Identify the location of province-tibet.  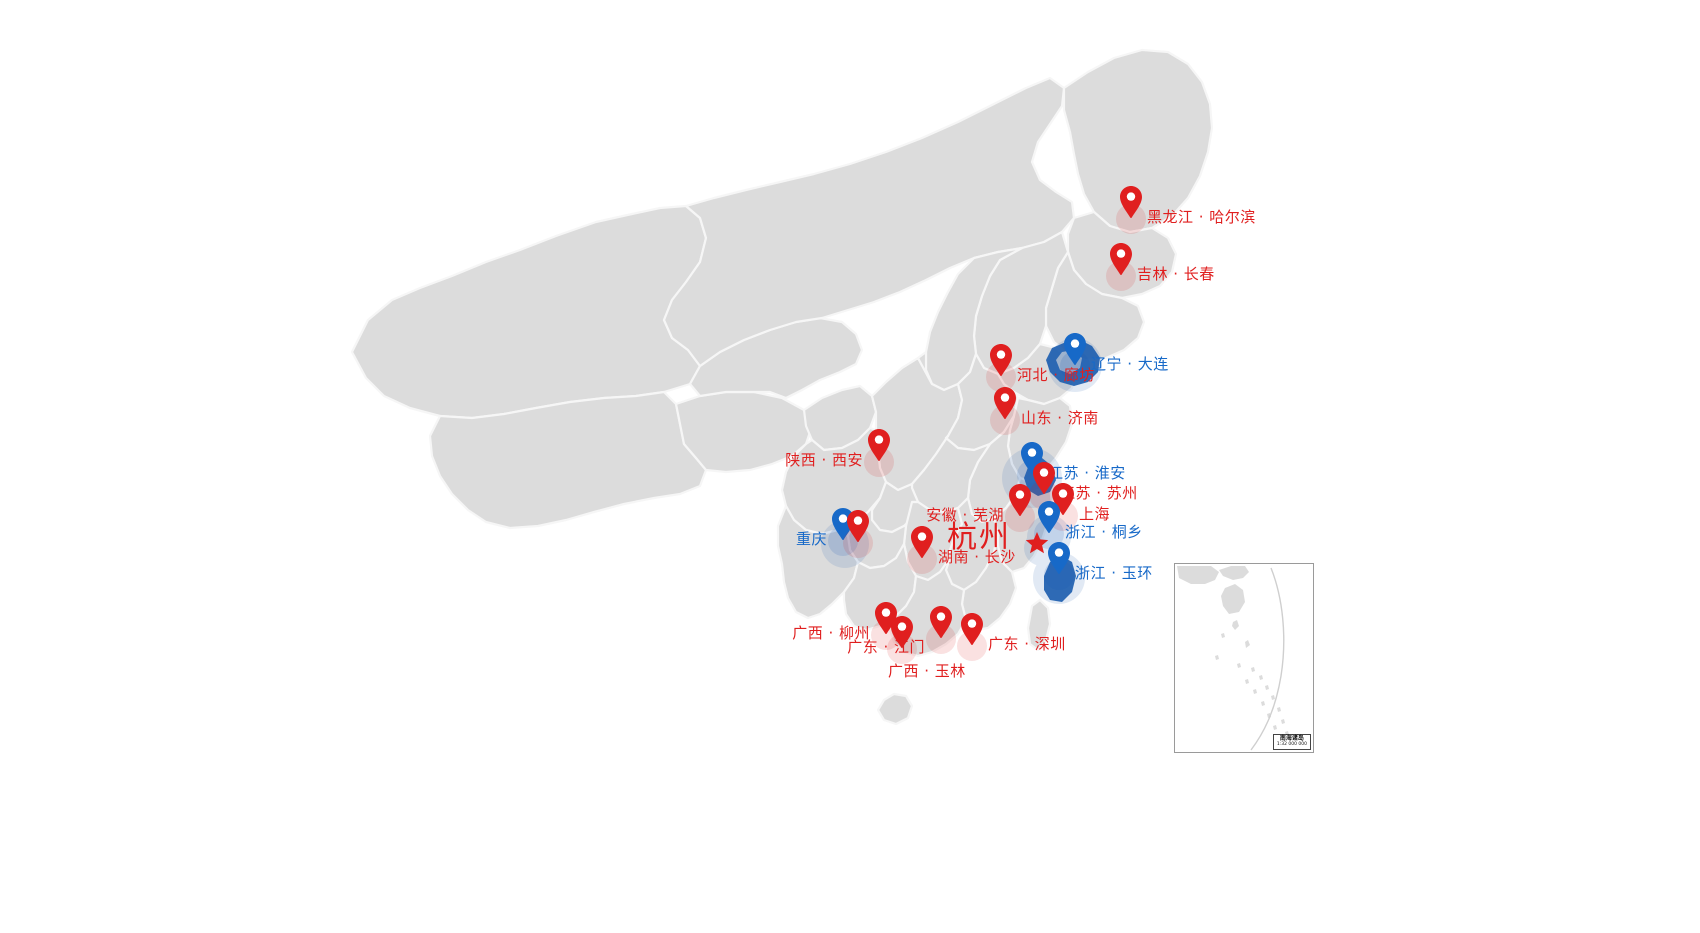
(568, 460).